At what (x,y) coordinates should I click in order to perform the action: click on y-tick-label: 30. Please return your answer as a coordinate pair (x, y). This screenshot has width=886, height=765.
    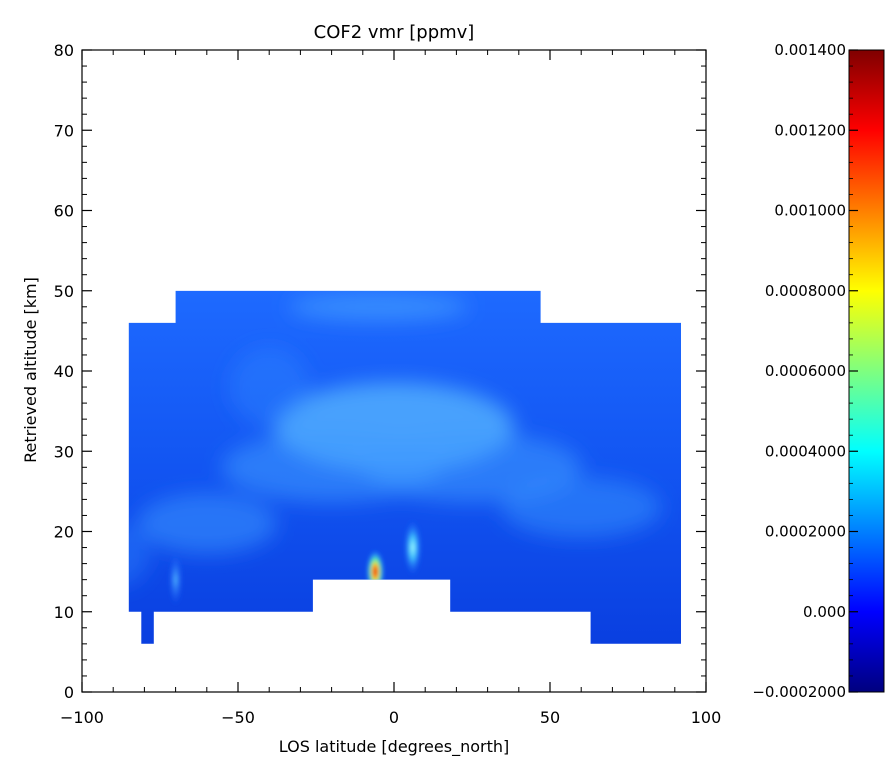
    Looking at the image, I should click on (64, 451).